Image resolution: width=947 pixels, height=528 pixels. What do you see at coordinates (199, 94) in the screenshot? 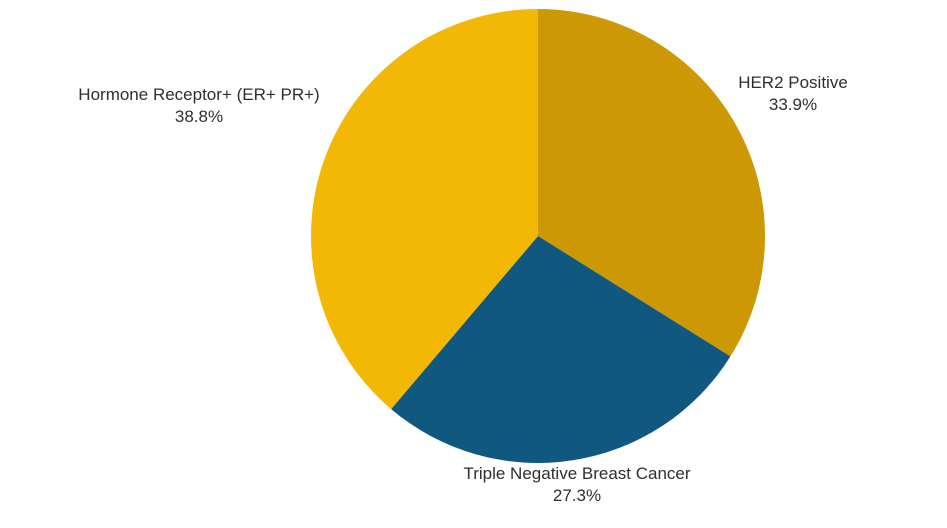
I see `slice-label-text: Hormone Receptor+ (ER+ PR+)` at bounding box center [199, 94].